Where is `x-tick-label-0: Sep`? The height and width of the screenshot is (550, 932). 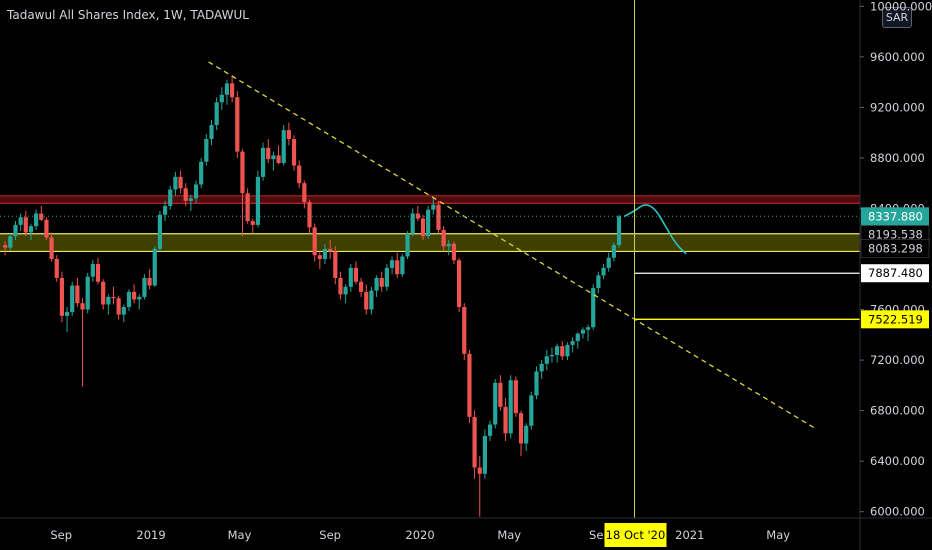 x-tick-label-0: Sep is located at coordinates (61, 535).